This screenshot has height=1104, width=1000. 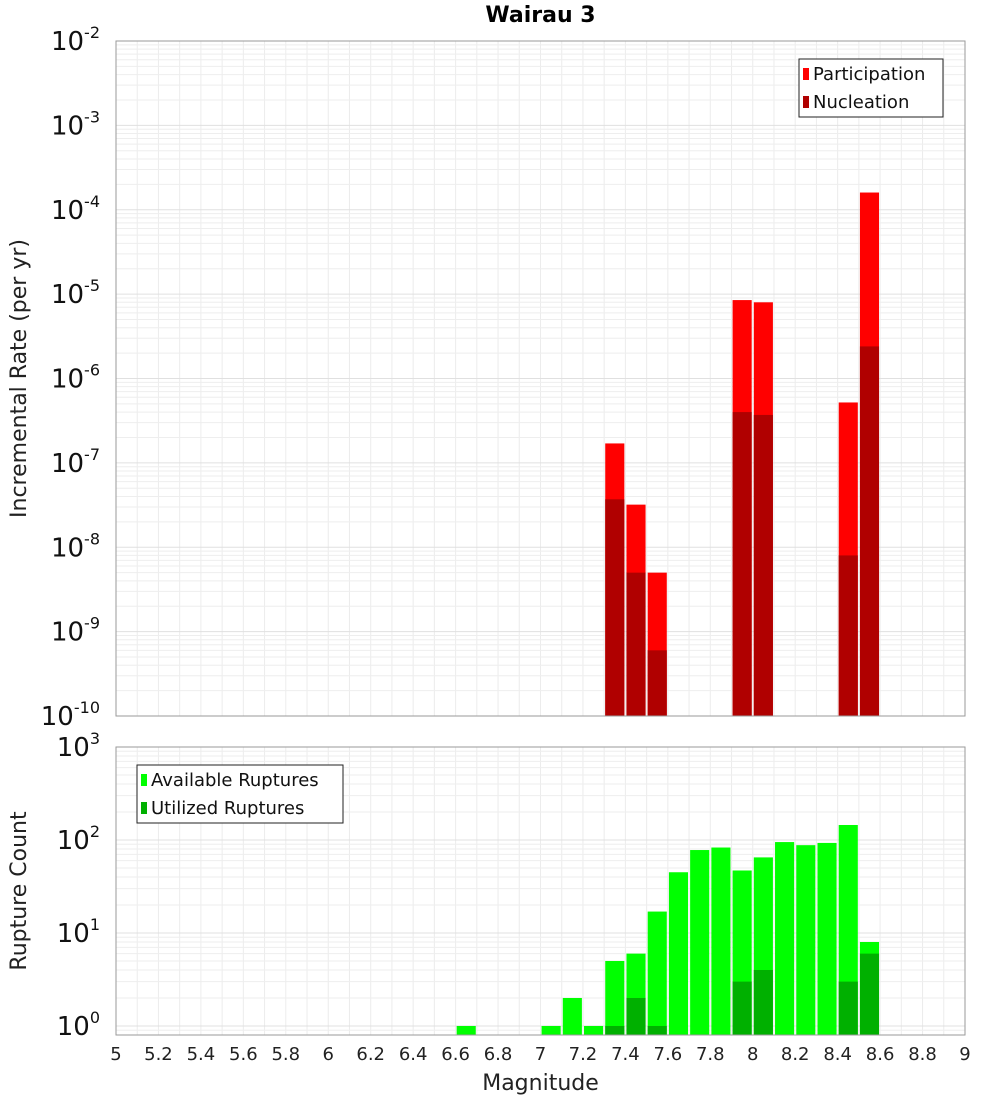 What do you see at coordinates (413, 1054) in the screenshot?
I see `x-tick-label: 6.4` at bounding box center [413, 1054].